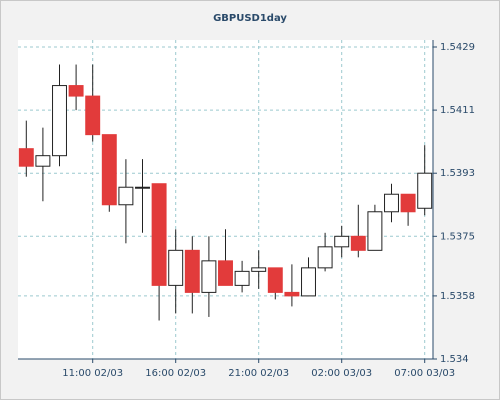 Image resolution: width=500 pixels, height=400 pixels. I want to click on y-tick-label: 1.5393, so click(457, 173).